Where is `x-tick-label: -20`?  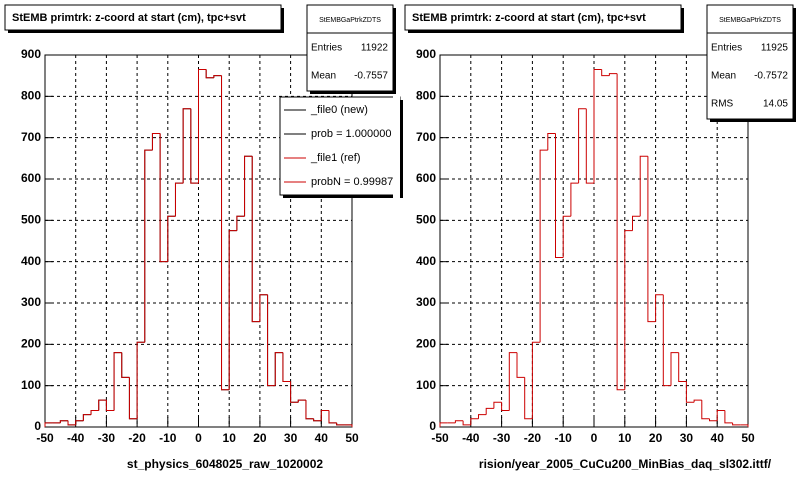 x-tick-label: -20 is located at coordinates (137, 438).